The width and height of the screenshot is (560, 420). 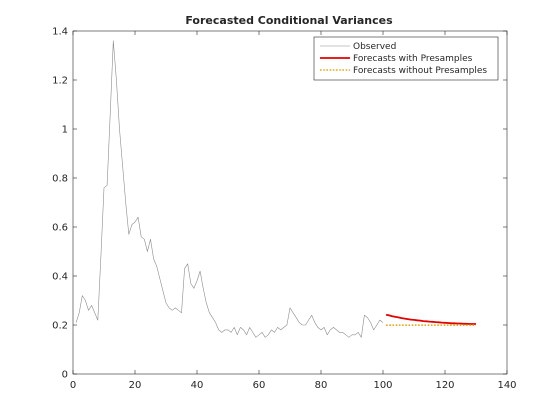 What do you see at coordinates (60, 228) in the screenshot?
I see `y-tick-label: 0.6` at bounding box center [60, 228].